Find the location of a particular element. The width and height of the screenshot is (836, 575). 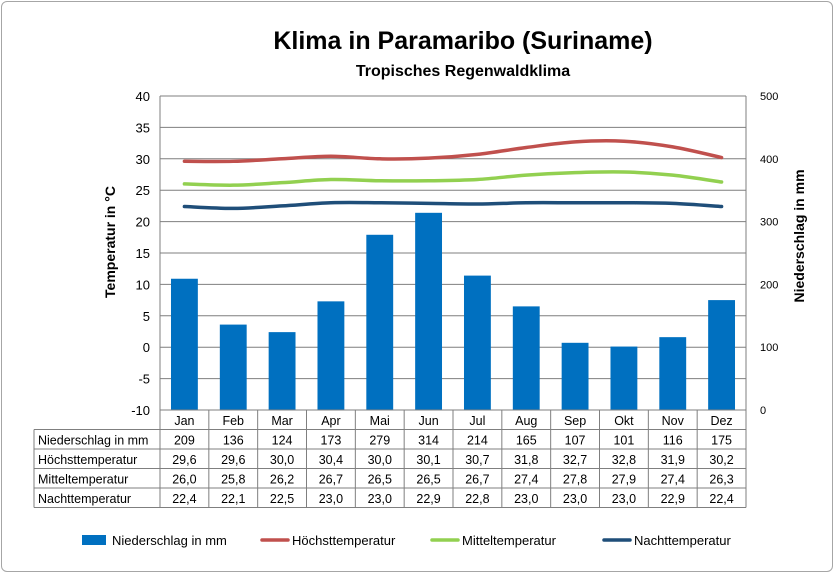

bar-sep is located at coordinates (575, 376).